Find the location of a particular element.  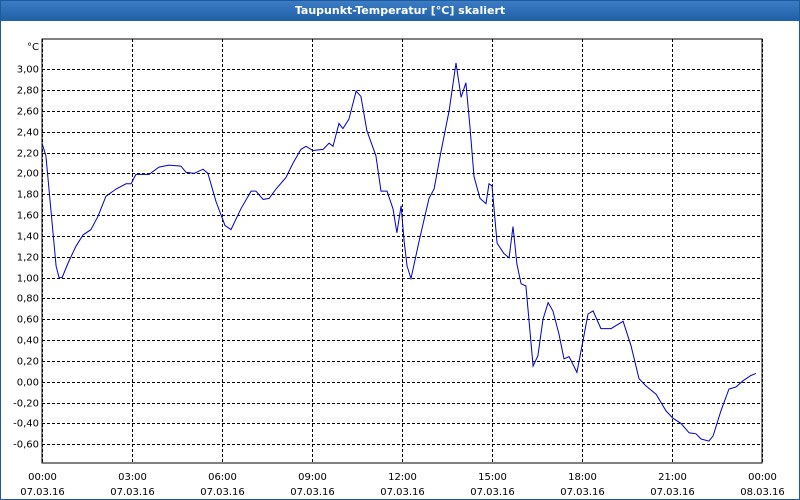

x-tick-date: 08.03.16 is located at coordinates (762, 492).